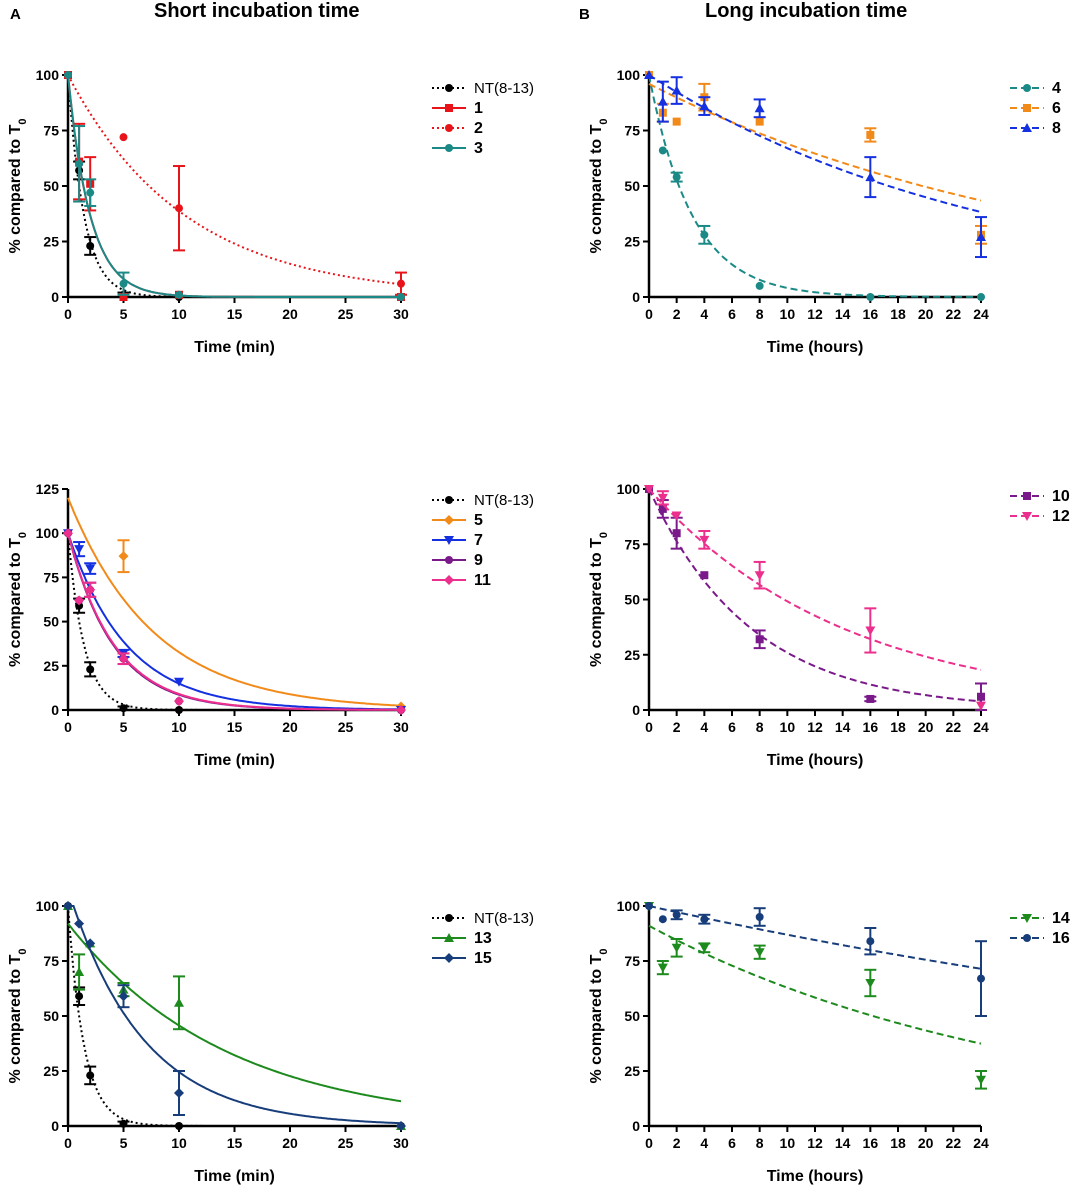 Image resolution: width=1074 pixels, height=1188 pixels. What do you see at coordinates (898, 727) in the screenshot?
I see `x-tick-label: 18` at bounding box center [898, 727].